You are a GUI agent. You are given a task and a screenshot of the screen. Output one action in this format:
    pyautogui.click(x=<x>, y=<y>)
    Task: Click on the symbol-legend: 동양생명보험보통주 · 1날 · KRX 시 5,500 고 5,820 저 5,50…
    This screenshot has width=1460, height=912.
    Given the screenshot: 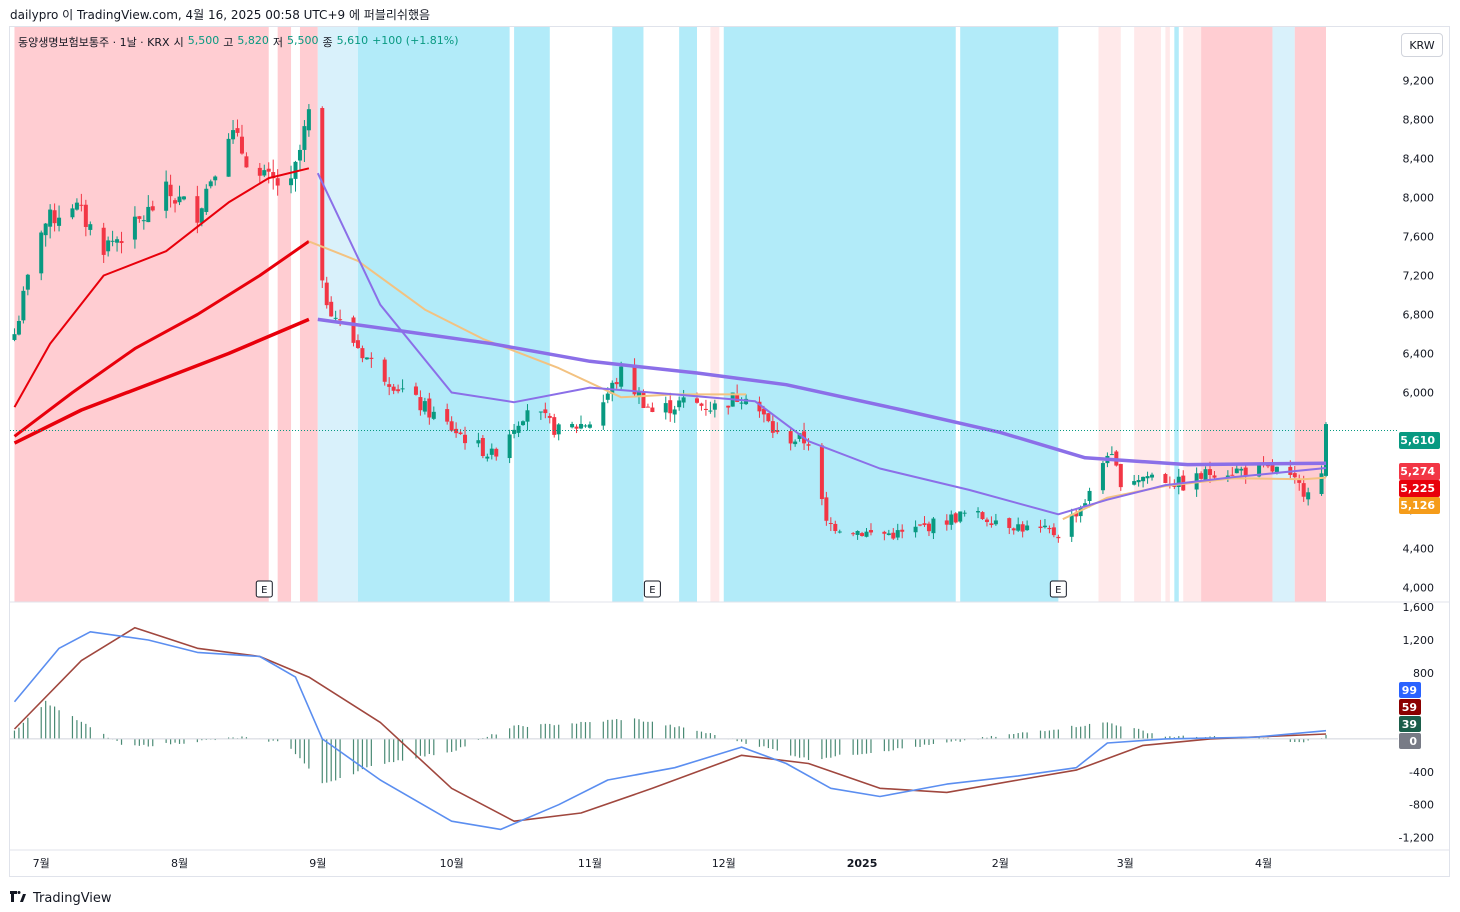 What is the action you would take?
    pyautogui.click(x=238, y=42)
    